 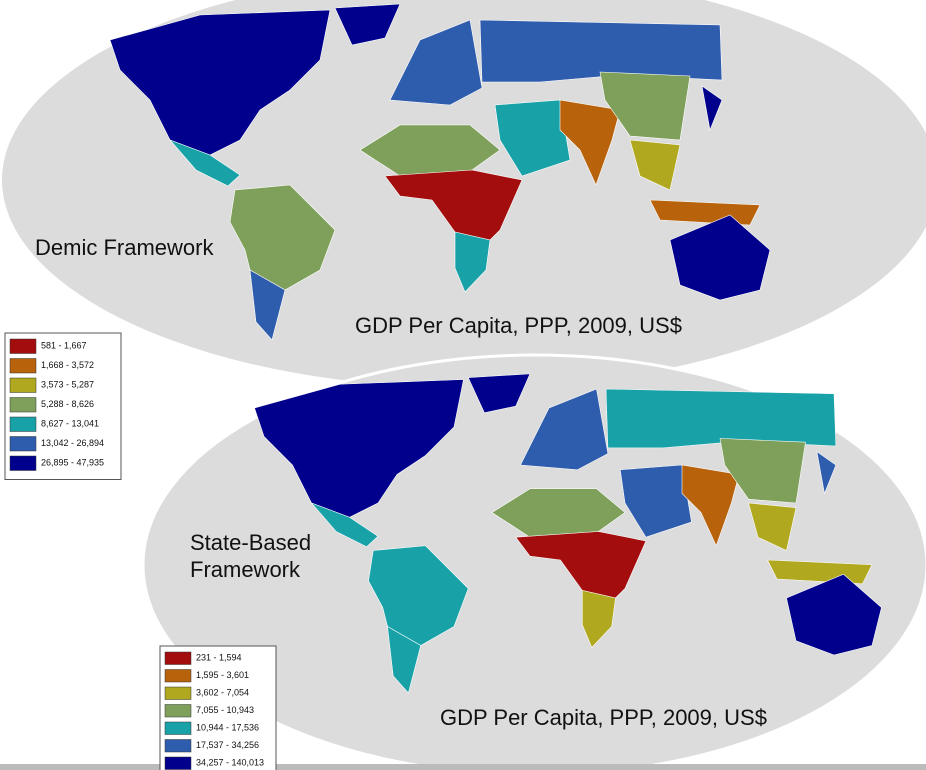 What do you see at coordinates (70, 424) in the screenshot?
I see `legend-label: 8,627 - 13,041` at bounding box center [70, 424].